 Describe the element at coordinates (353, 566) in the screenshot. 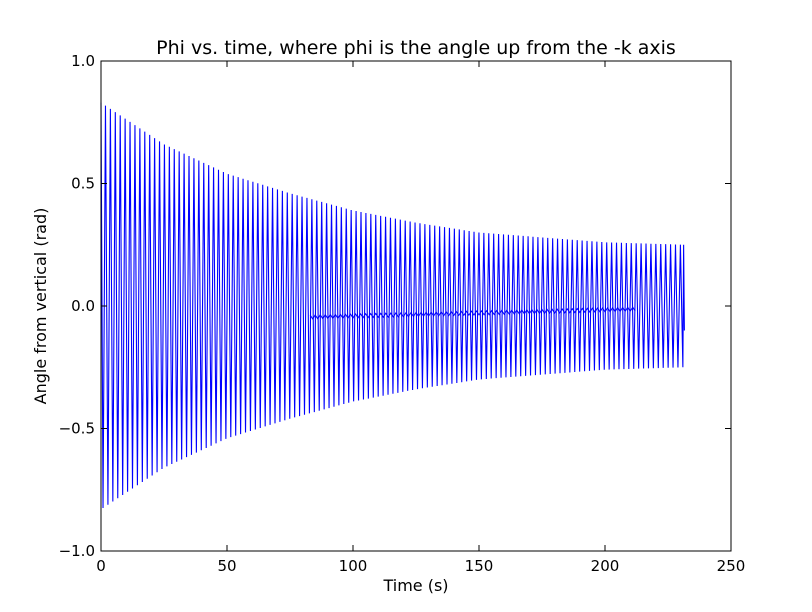

I see `x-tick-label: 100` at that location.